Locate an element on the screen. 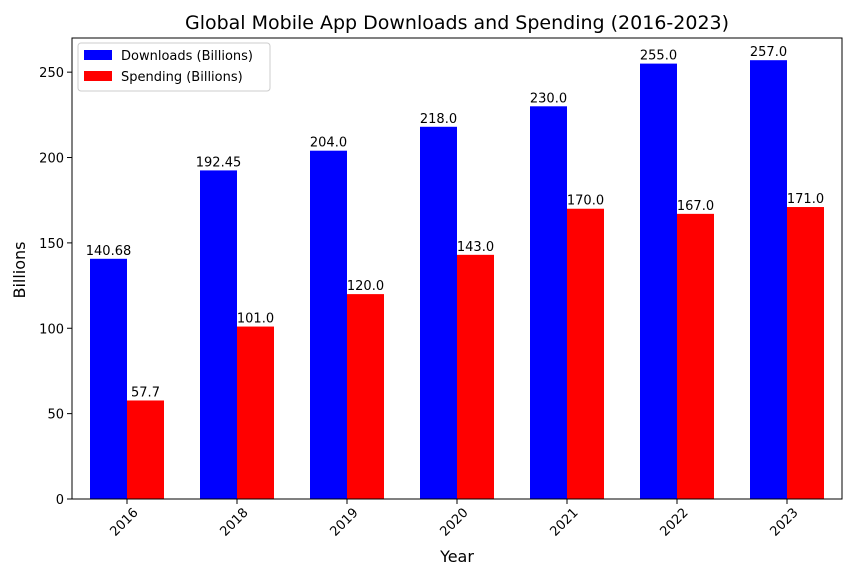 The image size is (858, 579). x-axis-label: Year is located at coordinates (456, 556).